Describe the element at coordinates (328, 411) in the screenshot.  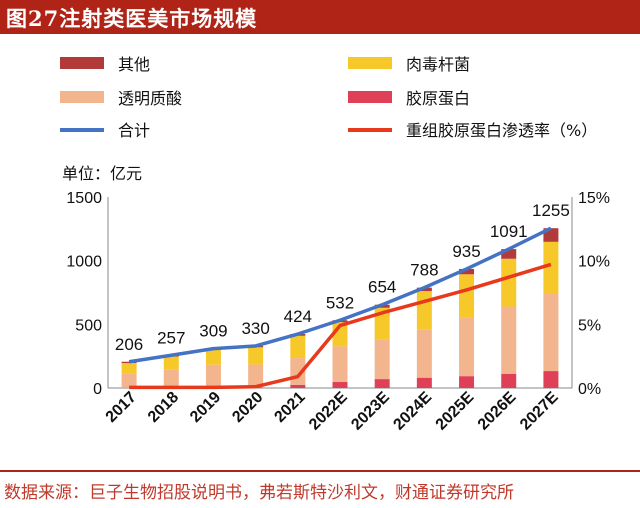
I see `x-tick-label: 2022E` at that location.